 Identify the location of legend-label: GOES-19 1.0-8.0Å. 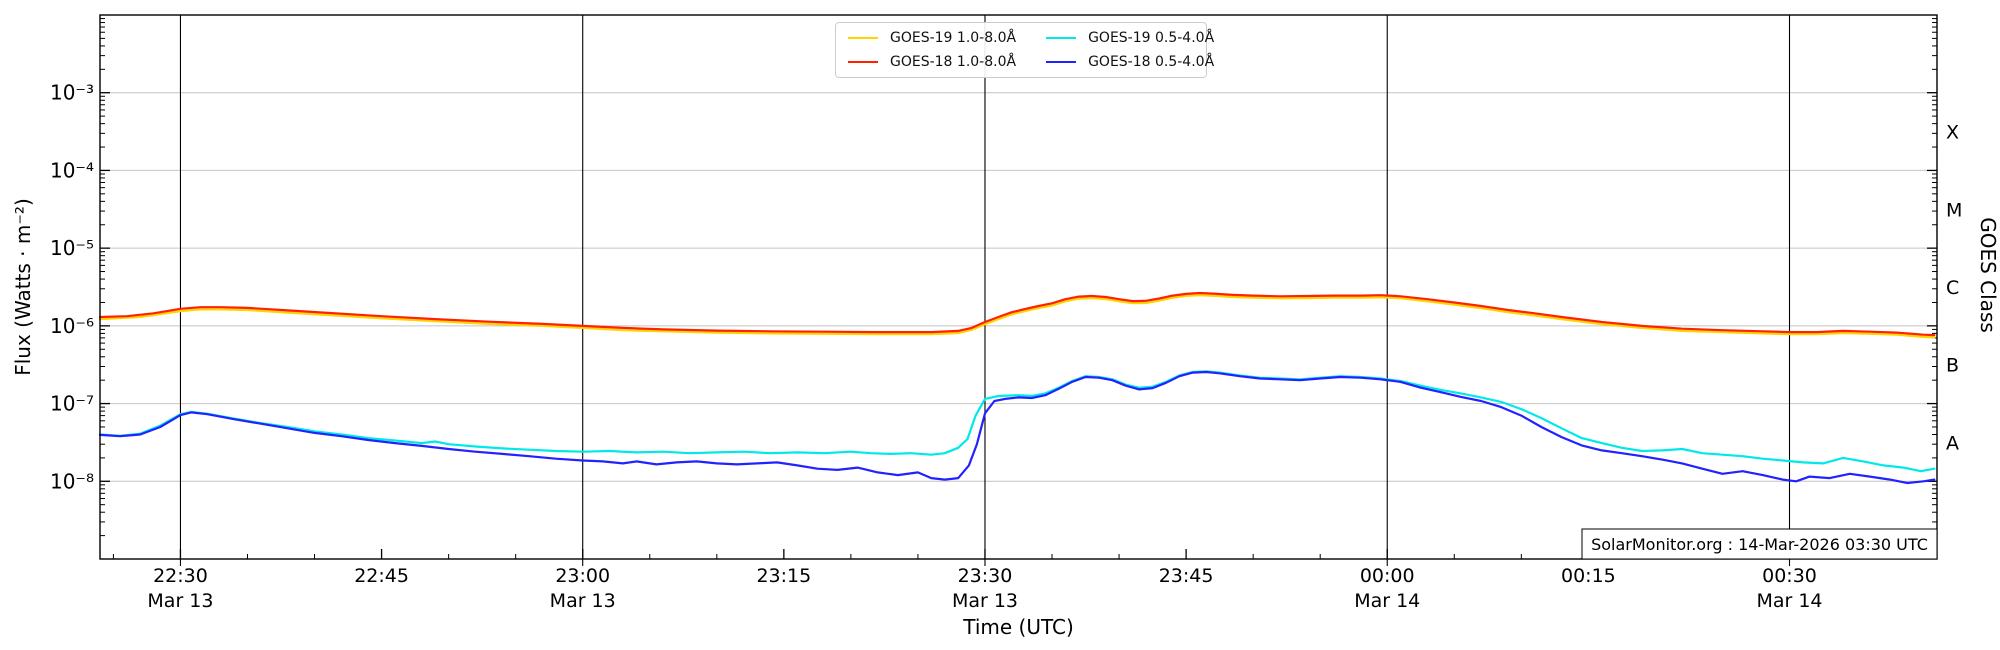
(953, 38).